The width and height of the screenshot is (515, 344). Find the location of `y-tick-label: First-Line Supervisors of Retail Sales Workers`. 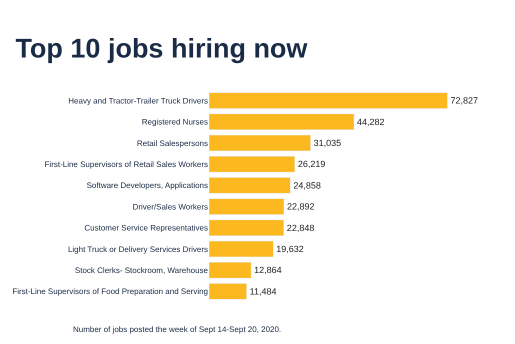

y-tick-label: First-Line Supervisors of Retail Sales Workers is located at coordinates (126, 164).